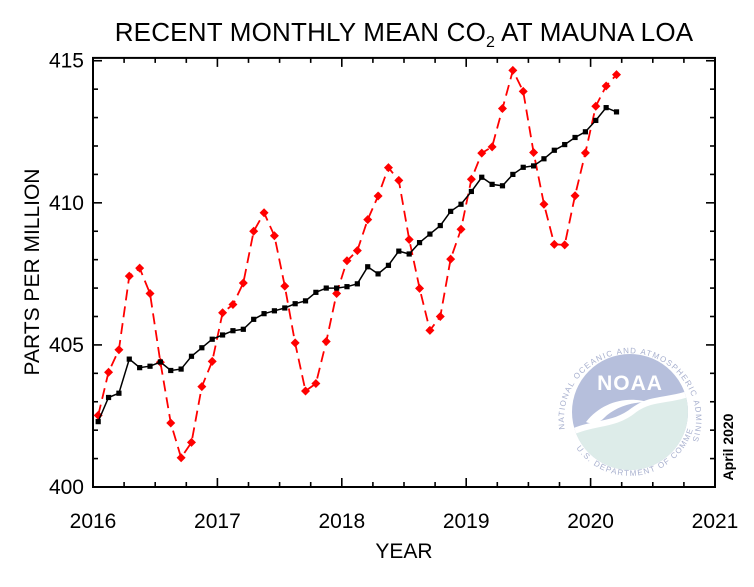 Image resolution: width=754 pixels, height=587 pixels. I want to click on chart-title: RECENT MONTHLY MEAN CO2 AT MAUNA LOA, so click(404, 34).